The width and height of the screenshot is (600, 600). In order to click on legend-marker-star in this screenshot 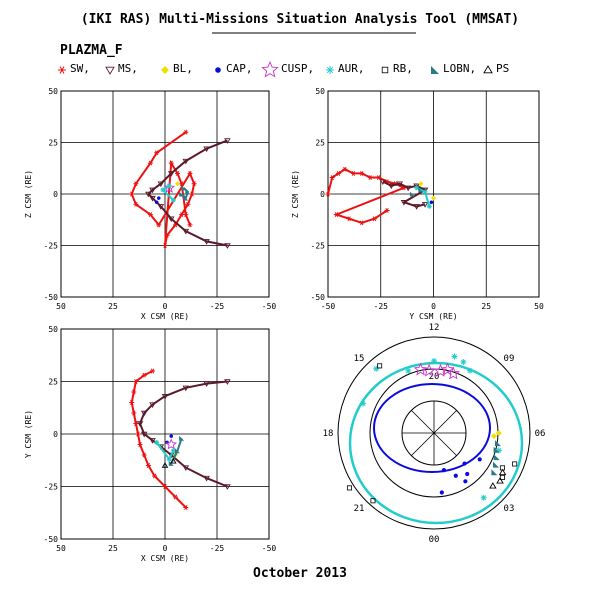, I will do `click(62, 70)`.